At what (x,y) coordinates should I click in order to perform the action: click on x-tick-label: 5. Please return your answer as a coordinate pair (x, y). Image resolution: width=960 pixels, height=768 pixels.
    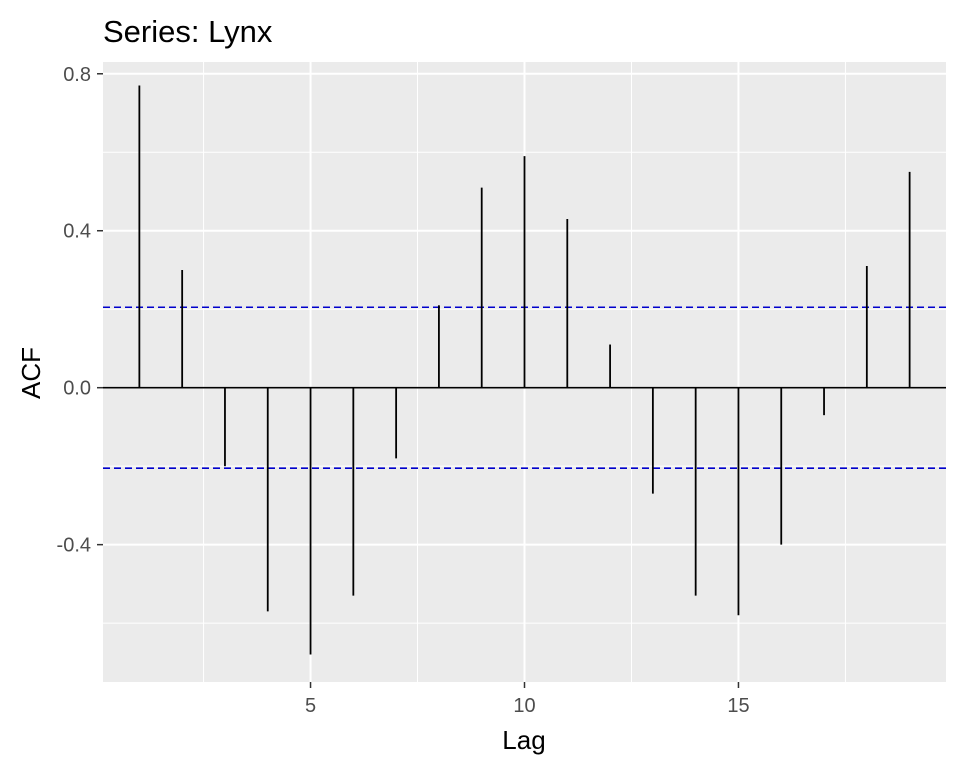
    Looking at the image, I should click on (310, 706).